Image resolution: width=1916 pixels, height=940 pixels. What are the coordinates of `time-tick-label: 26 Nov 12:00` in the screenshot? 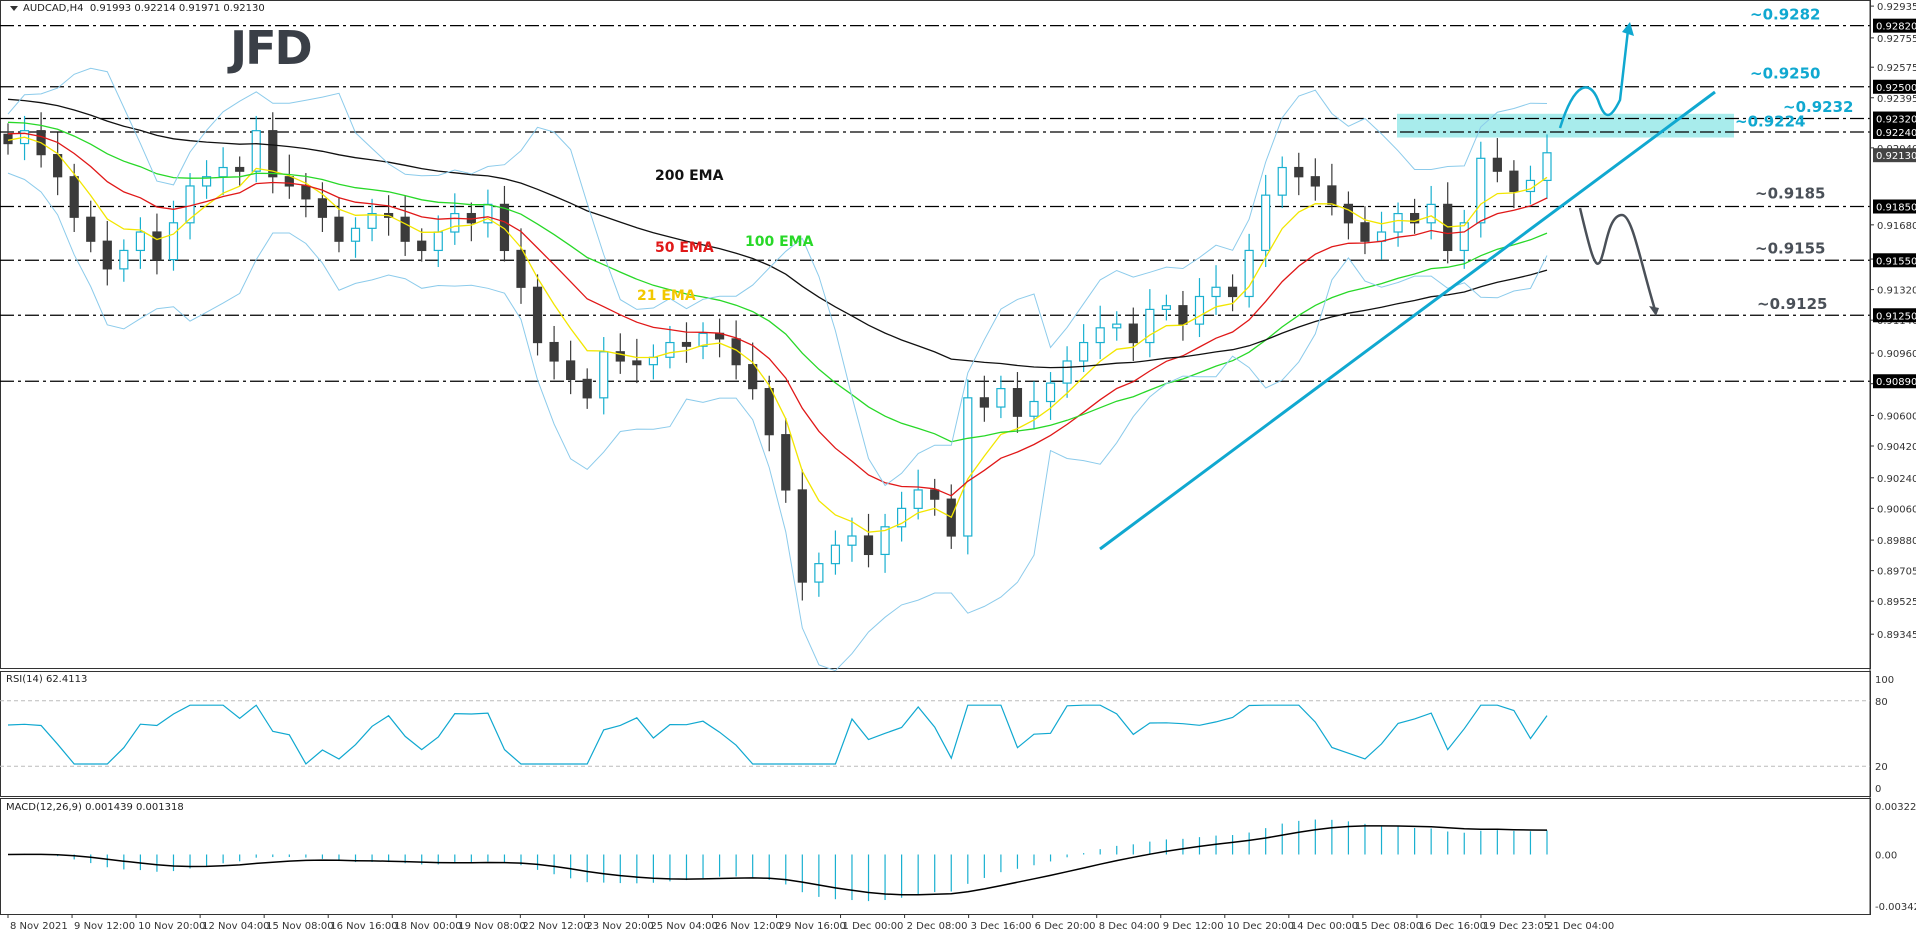 It's located at (747, 926).